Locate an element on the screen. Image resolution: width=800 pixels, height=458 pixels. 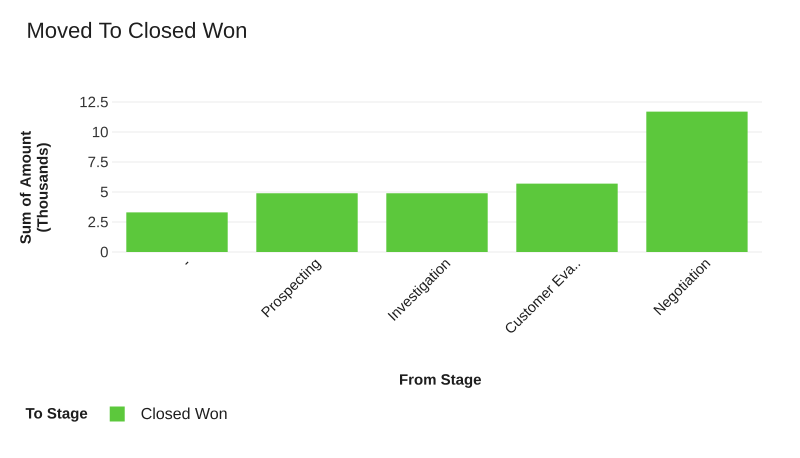
legend-label: Closed Won is located at coordinates (184, 413).